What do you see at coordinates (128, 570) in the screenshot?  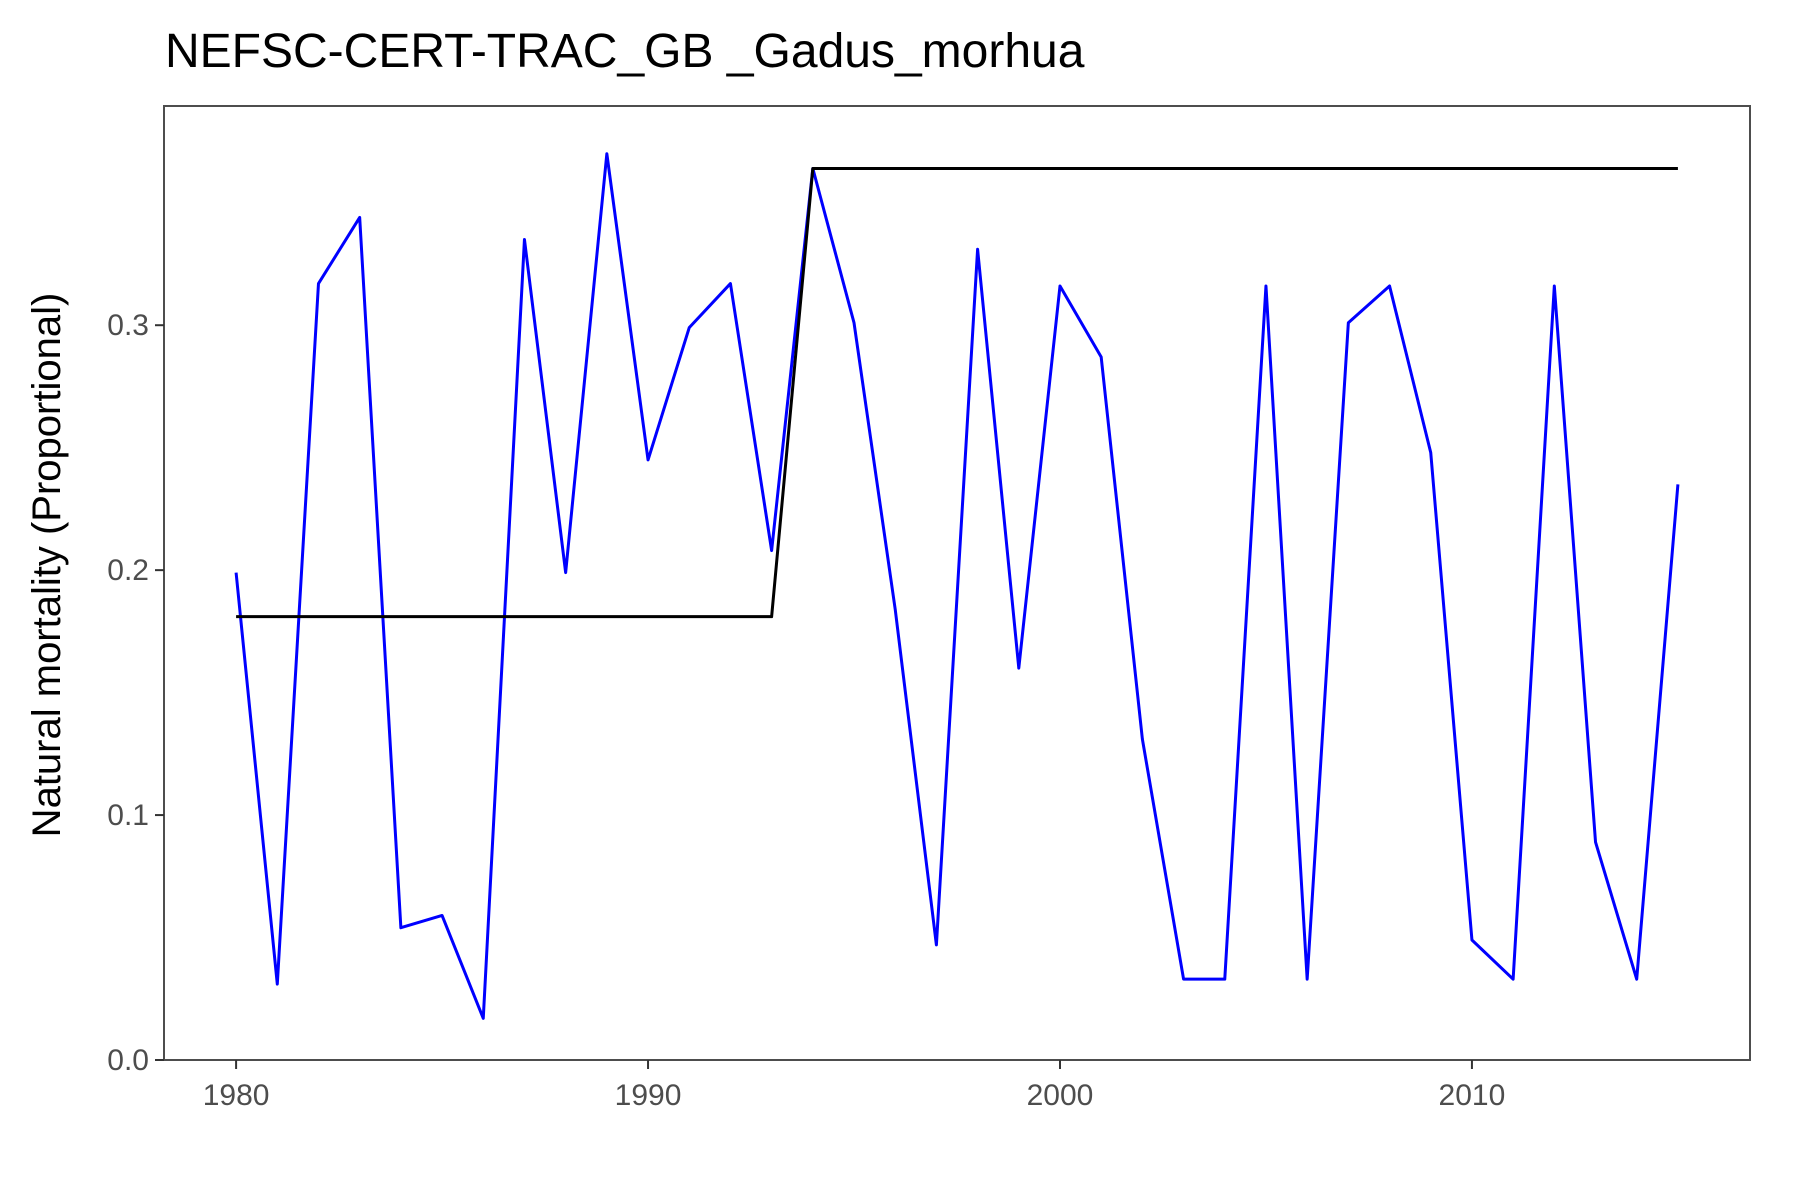 I see `y-tick-label: 0.2` at bounding box center [128, 570].